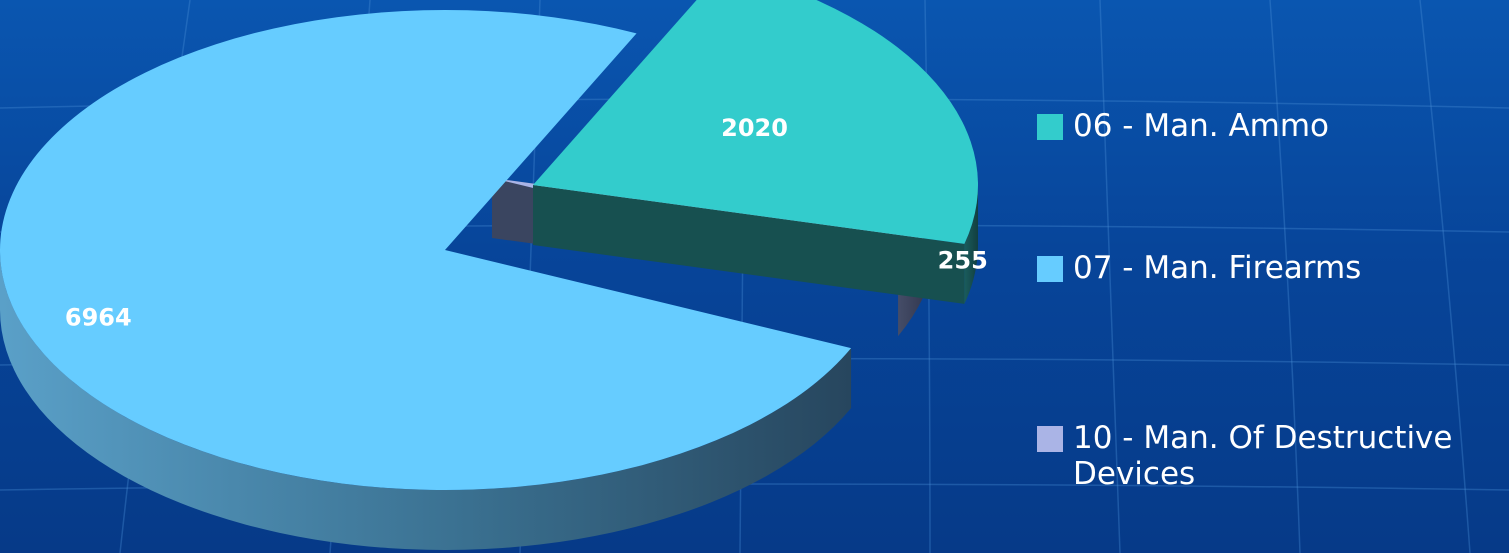  Describe the element at coordinates (1217, 268) in the screenshot. I see `legend-label-firearms: 07 - Man. Firearms` at that location.